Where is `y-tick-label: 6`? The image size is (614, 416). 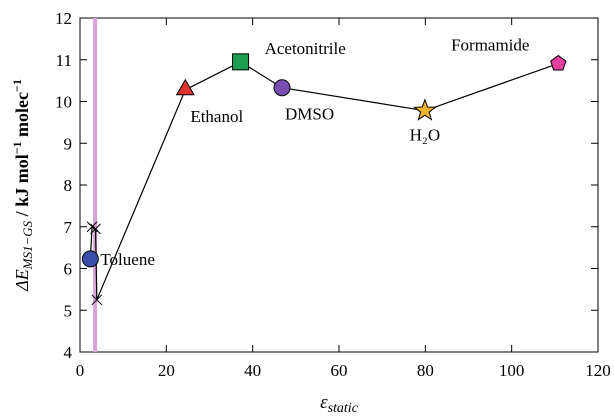 y-tick-label: 6 is located at coordinates (68, 269).